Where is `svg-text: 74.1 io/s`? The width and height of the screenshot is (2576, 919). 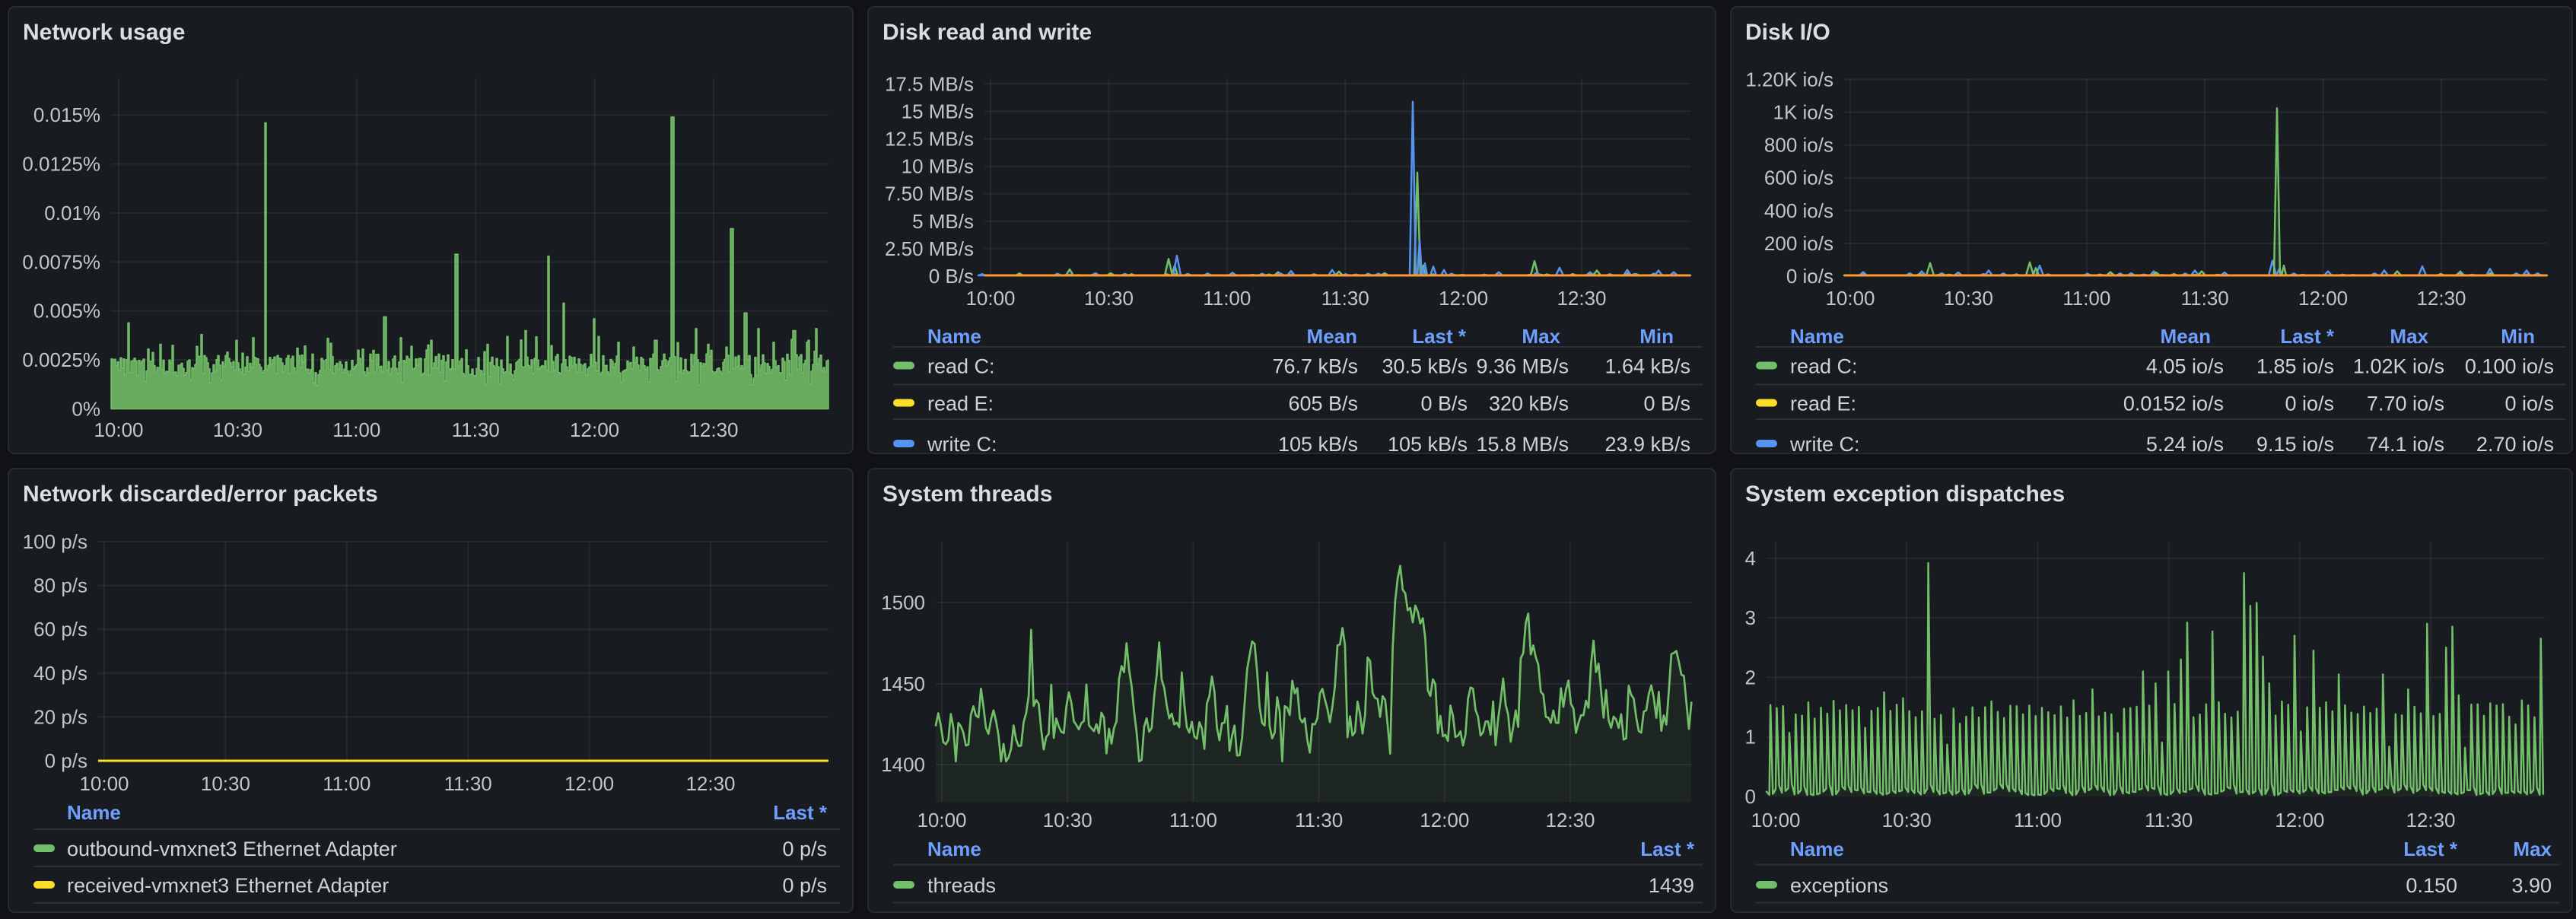
svg-text: 74.1 io/s is located at coordinates (2406, 443).